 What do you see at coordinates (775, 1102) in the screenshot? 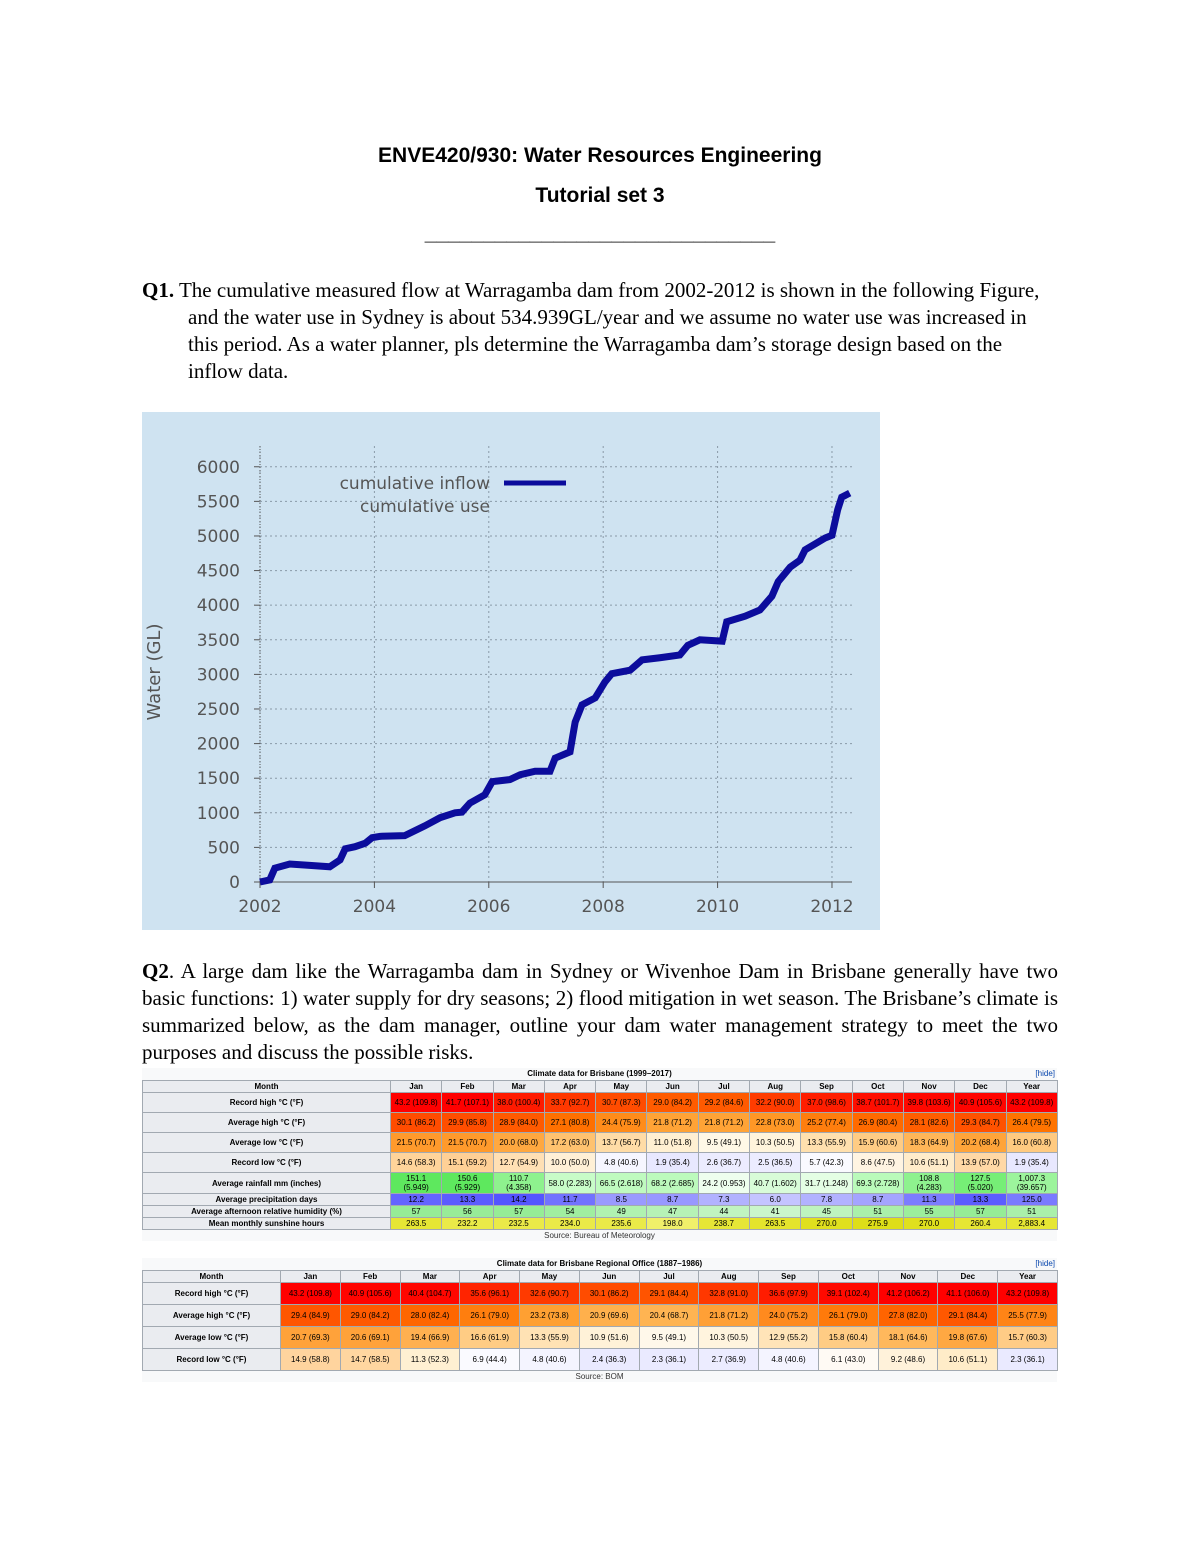
I see `table-cell: 32.2 (90.0)` at bounding box center [775, 1102].